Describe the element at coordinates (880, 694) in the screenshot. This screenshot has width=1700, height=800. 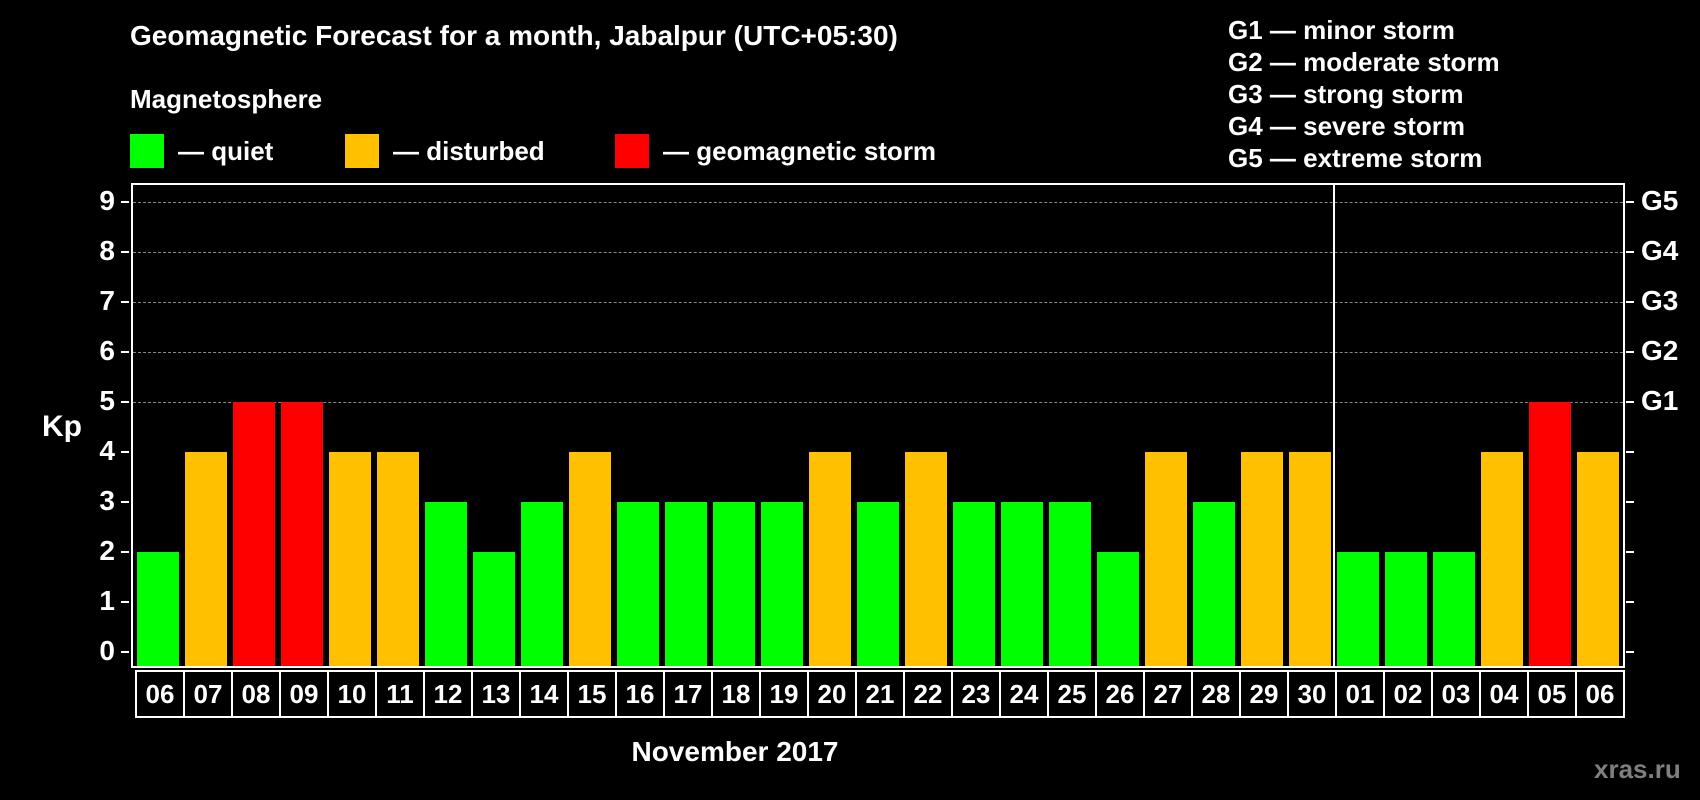
I see `date-label: 21` at that location.